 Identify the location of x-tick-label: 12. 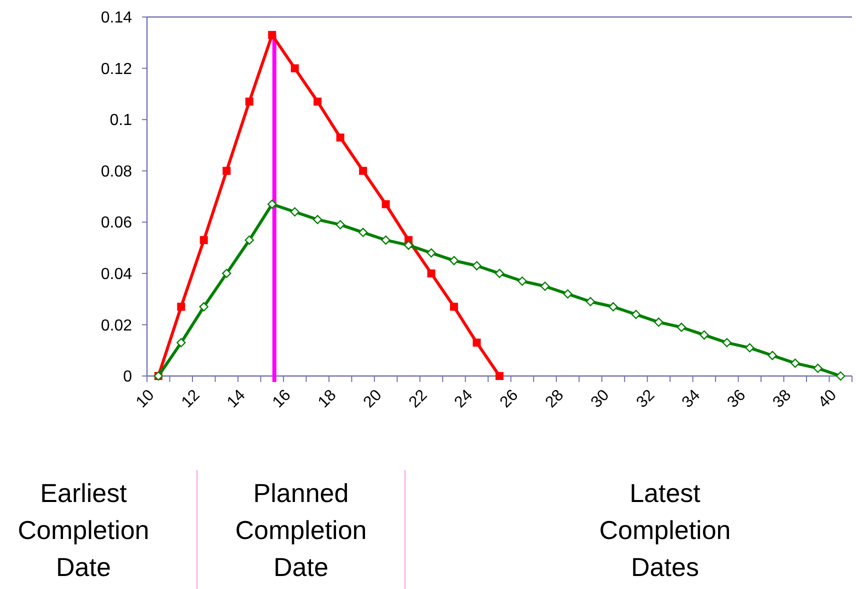
(191, 399).